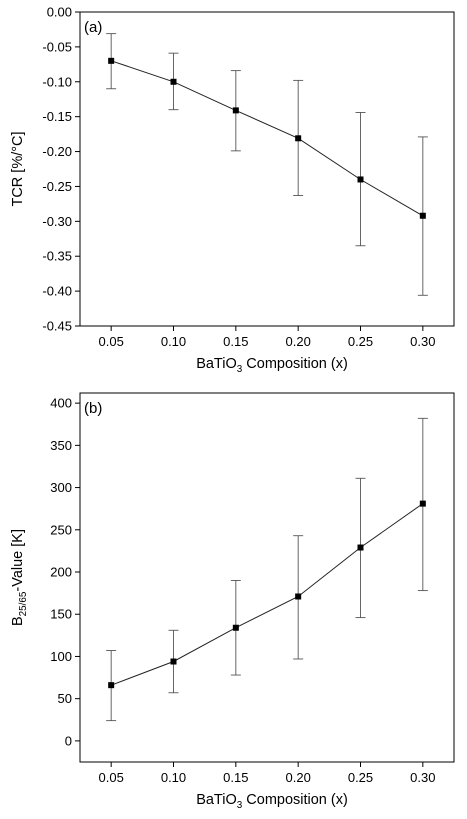 The height and width of the screenshot is (819, 467). What do you see at coordinates (61, 572) in the screenshot?
I see `y-tick-label: 200` at bounding box center [61, 572].